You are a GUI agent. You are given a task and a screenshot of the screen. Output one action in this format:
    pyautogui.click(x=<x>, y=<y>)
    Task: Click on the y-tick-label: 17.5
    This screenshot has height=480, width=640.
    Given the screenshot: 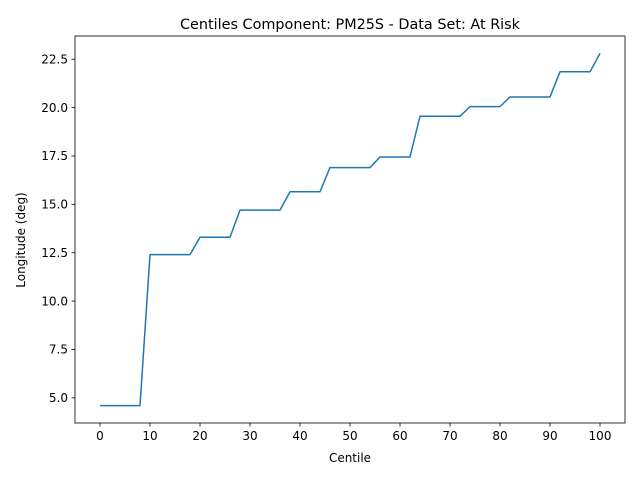 What is the action you would take?
    pyautogui.click(x=54, y=156)
    